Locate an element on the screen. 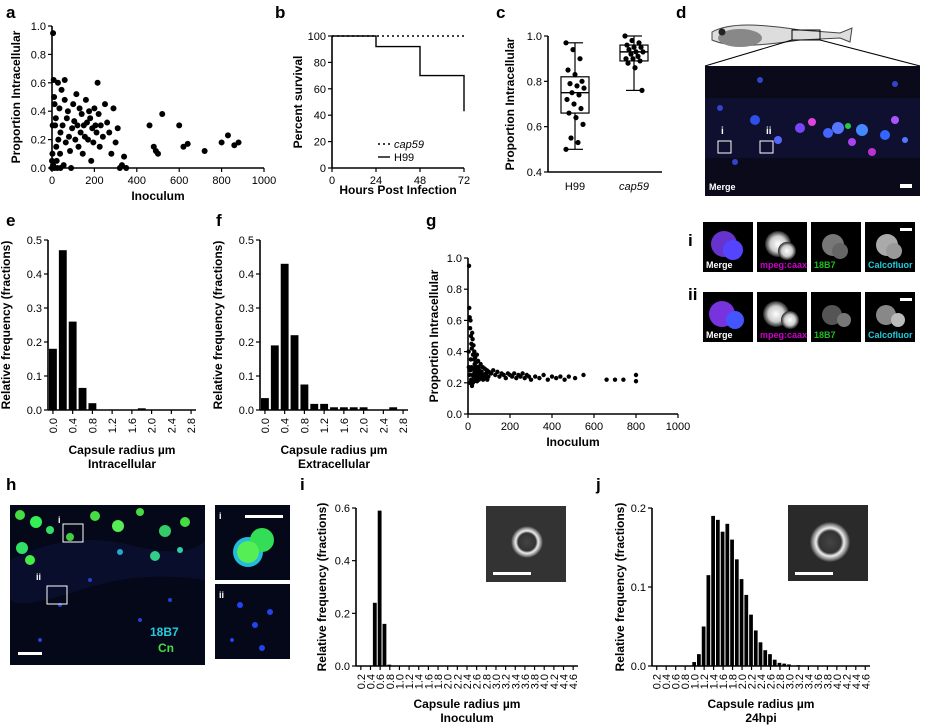 Image resolution: width=926 pixels, height=726 pixels. x-tick-label: 0.4 is located at coordinates (74, 425).